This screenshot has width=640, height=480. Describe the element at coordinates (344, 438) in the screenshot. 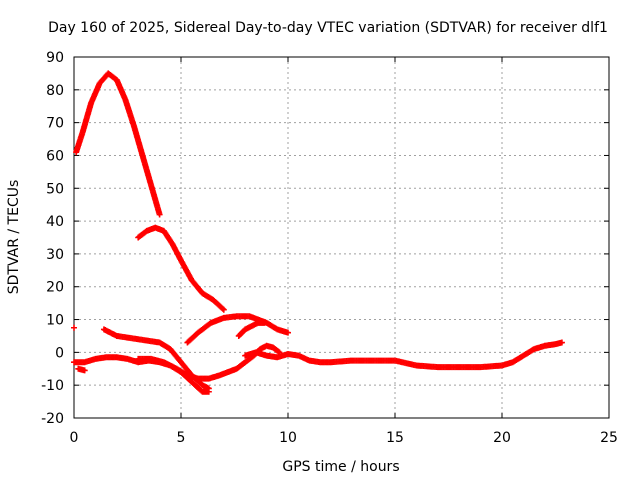

I see `x-tick-labels: 0 5 10 15 20 25` at that location.